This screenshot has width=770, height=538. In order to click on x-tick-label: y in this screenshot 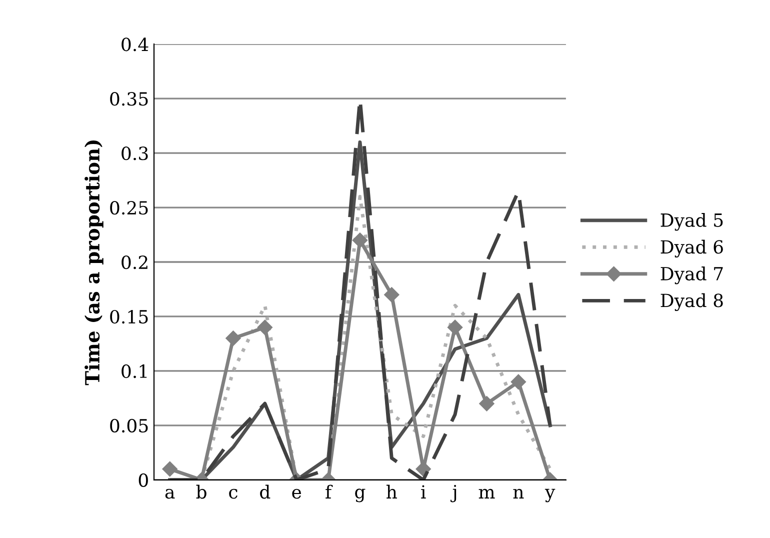, I will do `click(550, 495)`.